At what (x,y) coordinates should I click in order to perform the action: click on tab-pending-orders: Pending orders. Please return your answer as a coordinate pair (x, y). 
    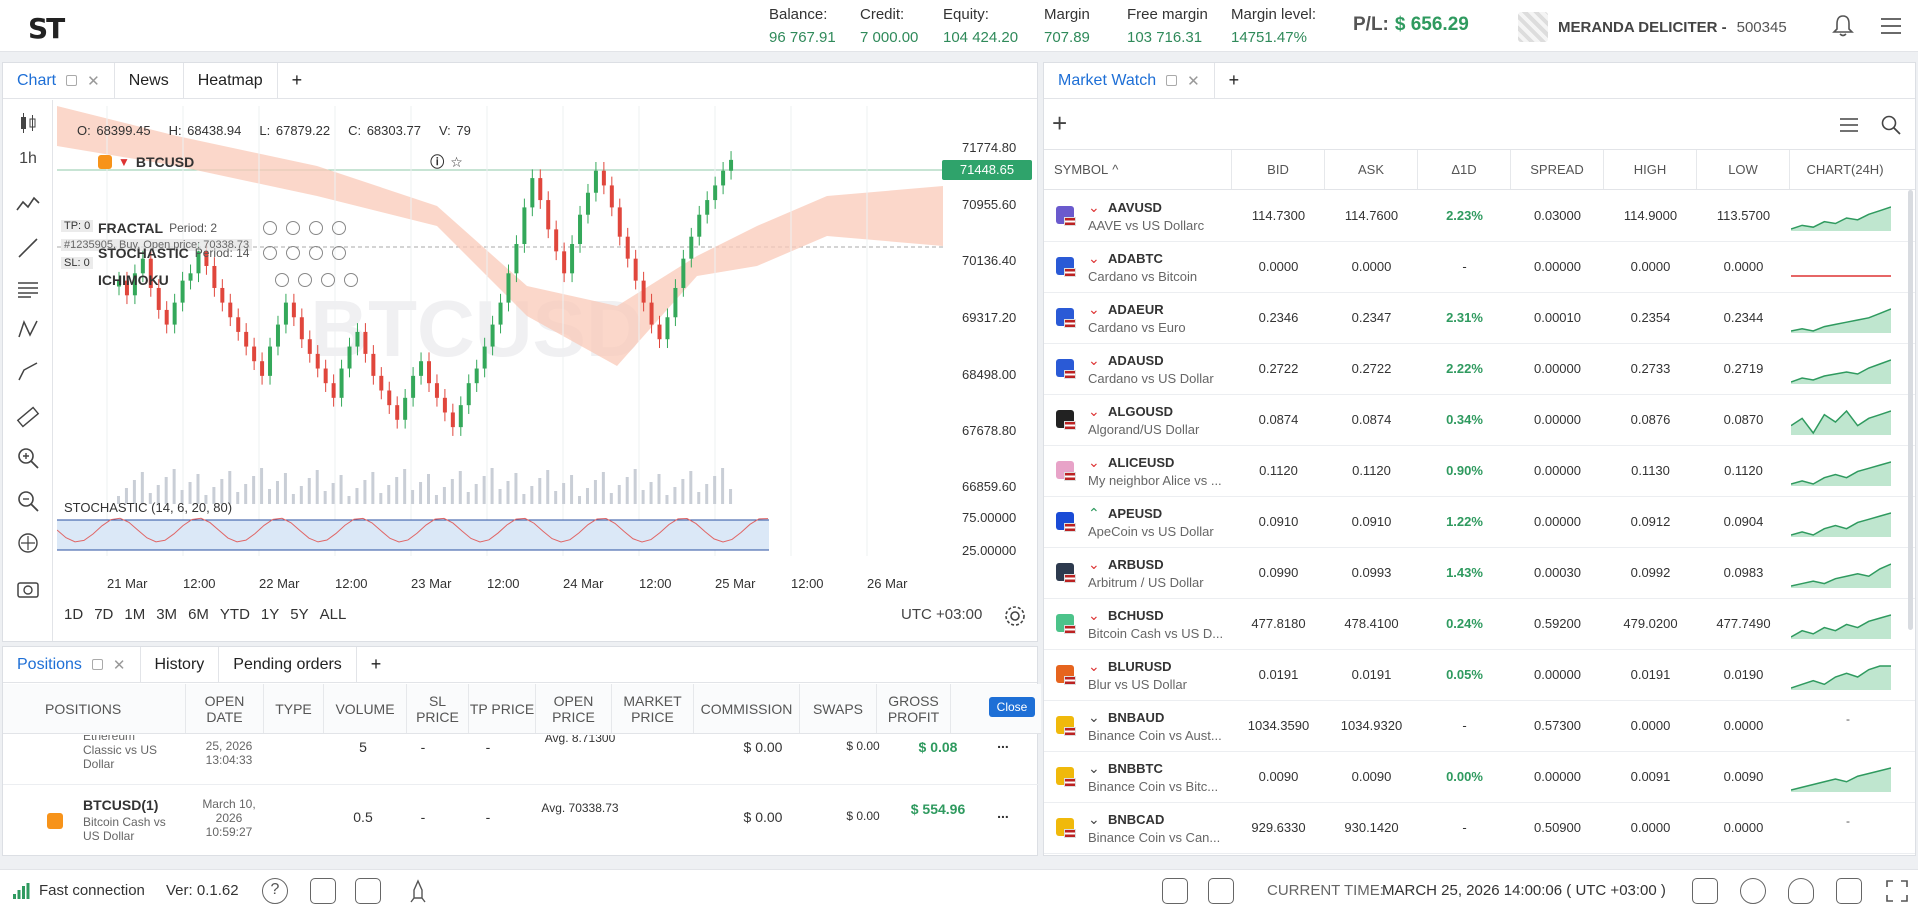
    Looking at the image, I should click on (288, 664).